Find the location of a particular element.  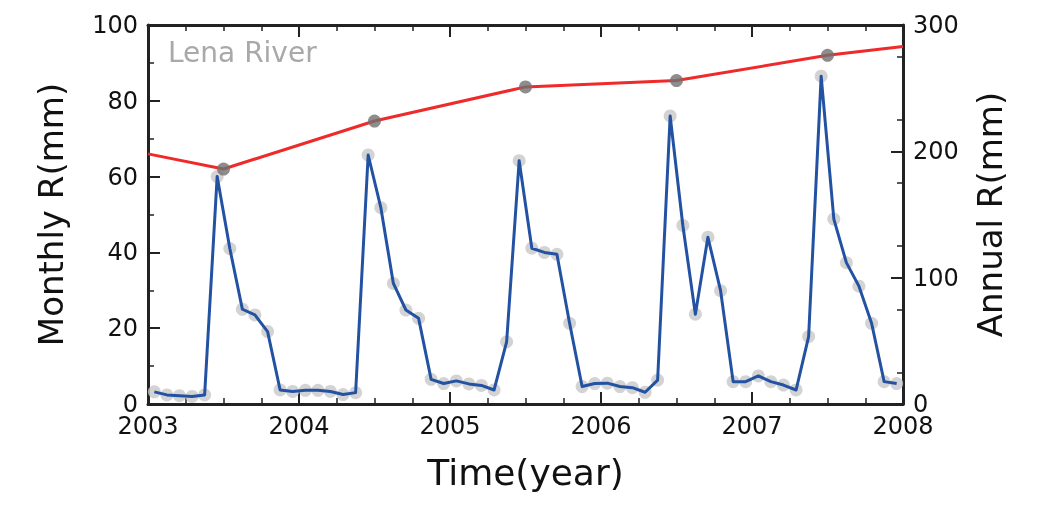

x-tick-label: 2008 is located at coordinates (903, 426).